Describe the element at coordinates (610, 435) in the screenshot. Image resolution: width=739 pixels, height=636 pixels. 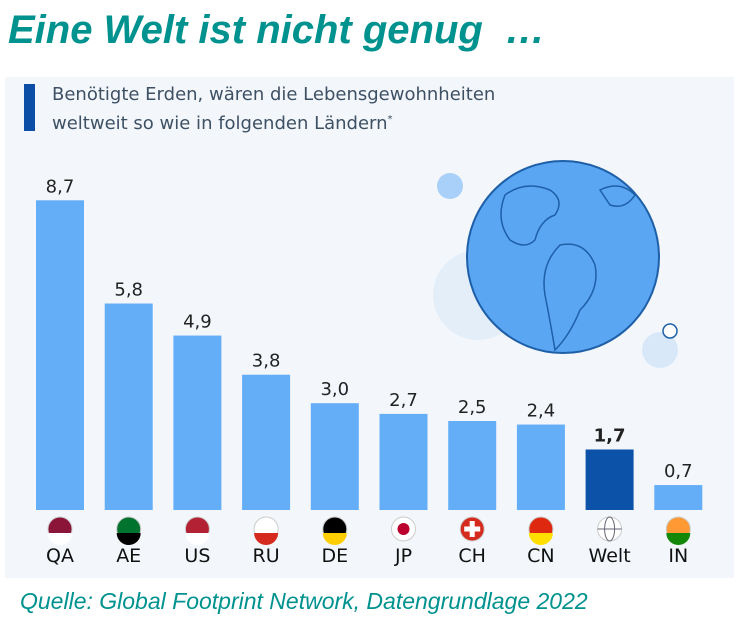
I see `value-label: 1,7` at that location.